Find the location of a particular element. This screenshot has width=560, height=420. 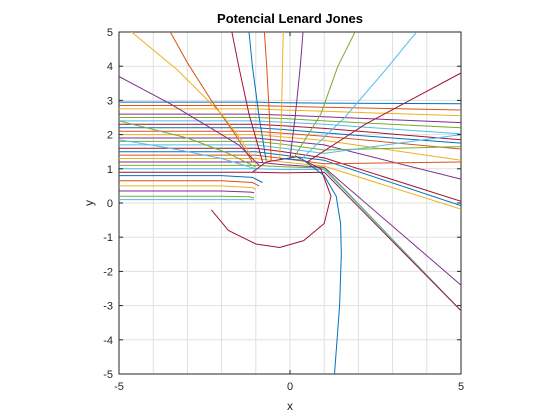

x-tick-label: -5 is located at coordinates (119, 387).